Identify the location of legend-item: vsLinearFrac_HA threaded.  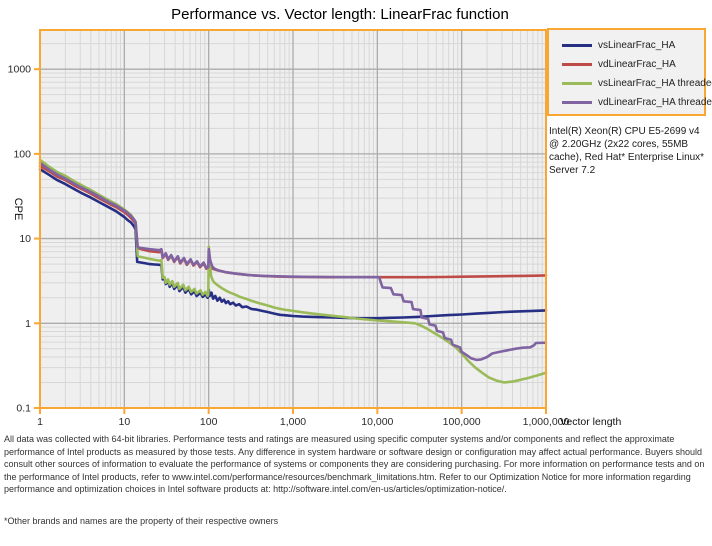
(630, 83).